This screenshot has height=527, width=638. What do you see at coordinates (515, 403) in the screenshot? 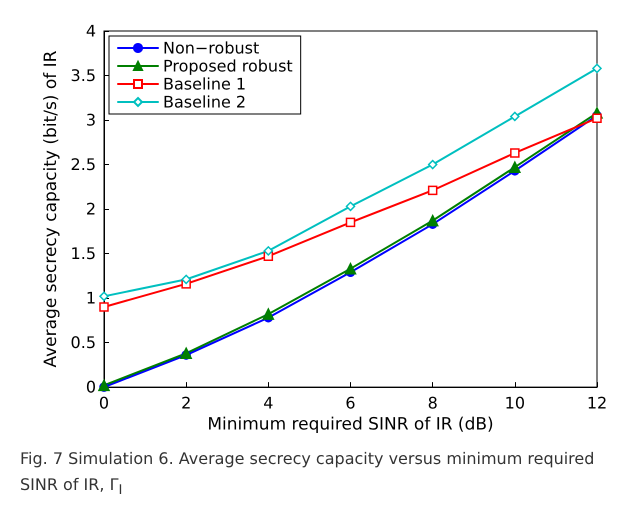
I see `x-tick-label: 10` at bounding box center [515, 403].